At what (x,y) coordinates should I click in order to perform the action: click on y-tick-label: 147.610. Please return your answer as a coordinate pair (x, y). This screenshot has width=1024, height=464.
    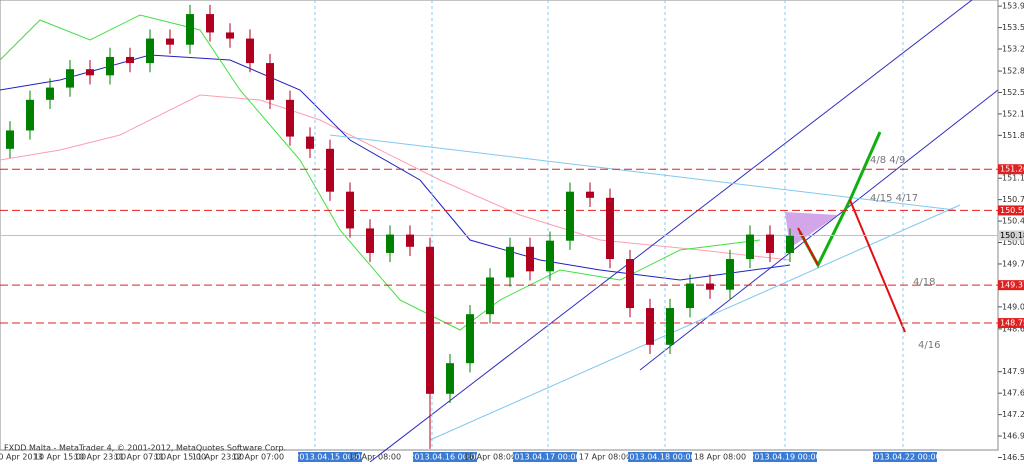
    Looking at the image, I should click on (1013, 393).